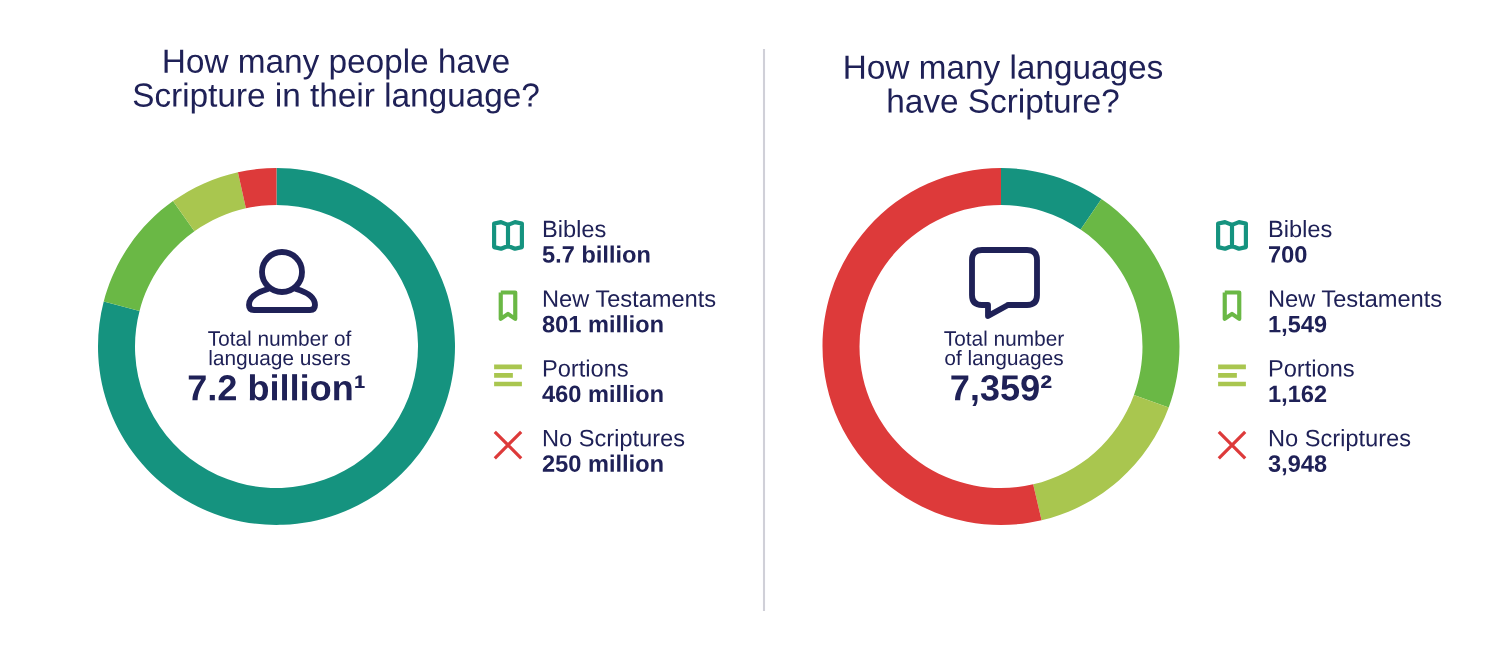 The image size is (1500, 650). Describe the element at coordinates (1288, 254) in the screenshot. I see `data-label: 700` at that location.